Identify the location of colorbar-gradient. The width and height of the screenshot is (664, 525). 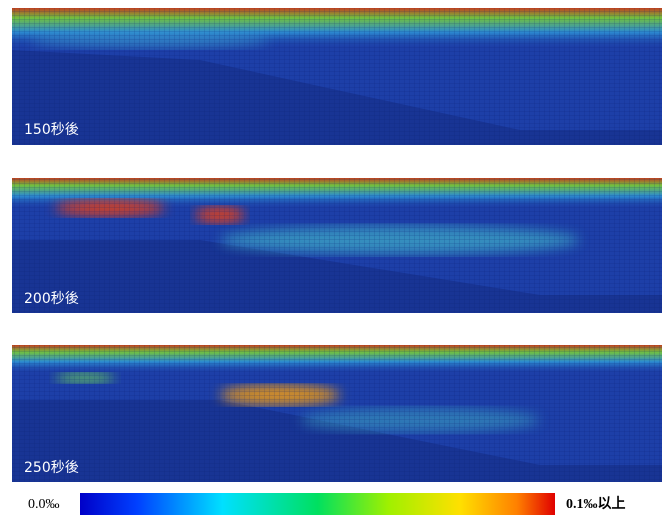
(317, 504).